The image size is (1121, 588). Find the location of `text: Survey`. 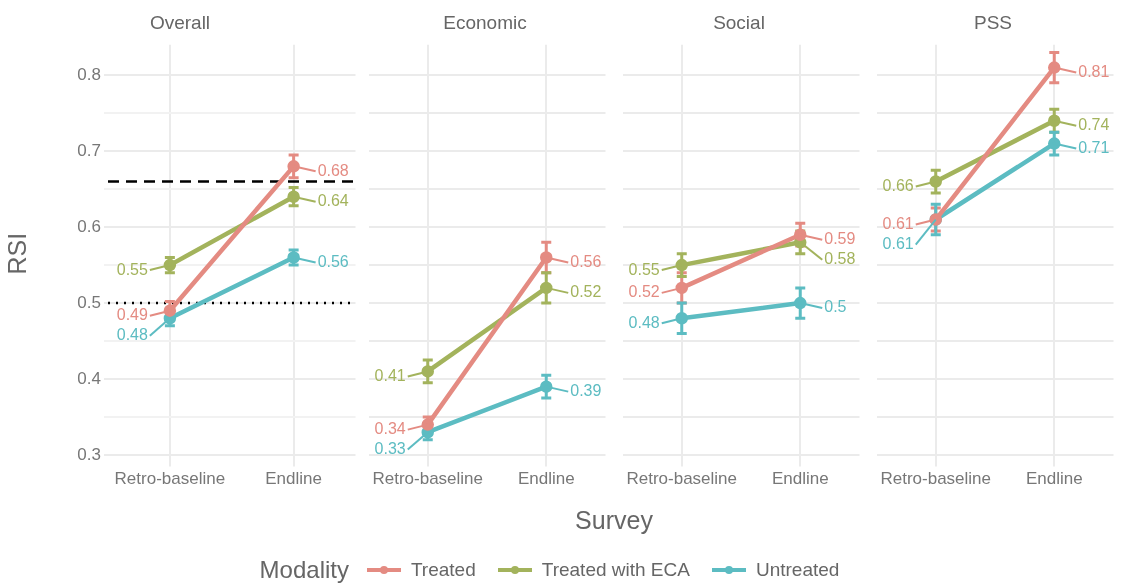

text: Survey is located at coordinates (614, 520).